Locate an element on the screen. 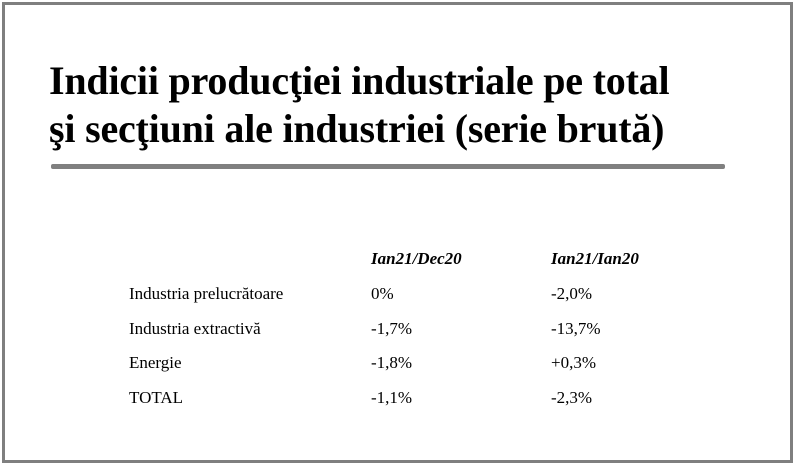 This screenshot has height=465, width=795. row-yoy-value: -2,3% is located at coordinates (572, 397).